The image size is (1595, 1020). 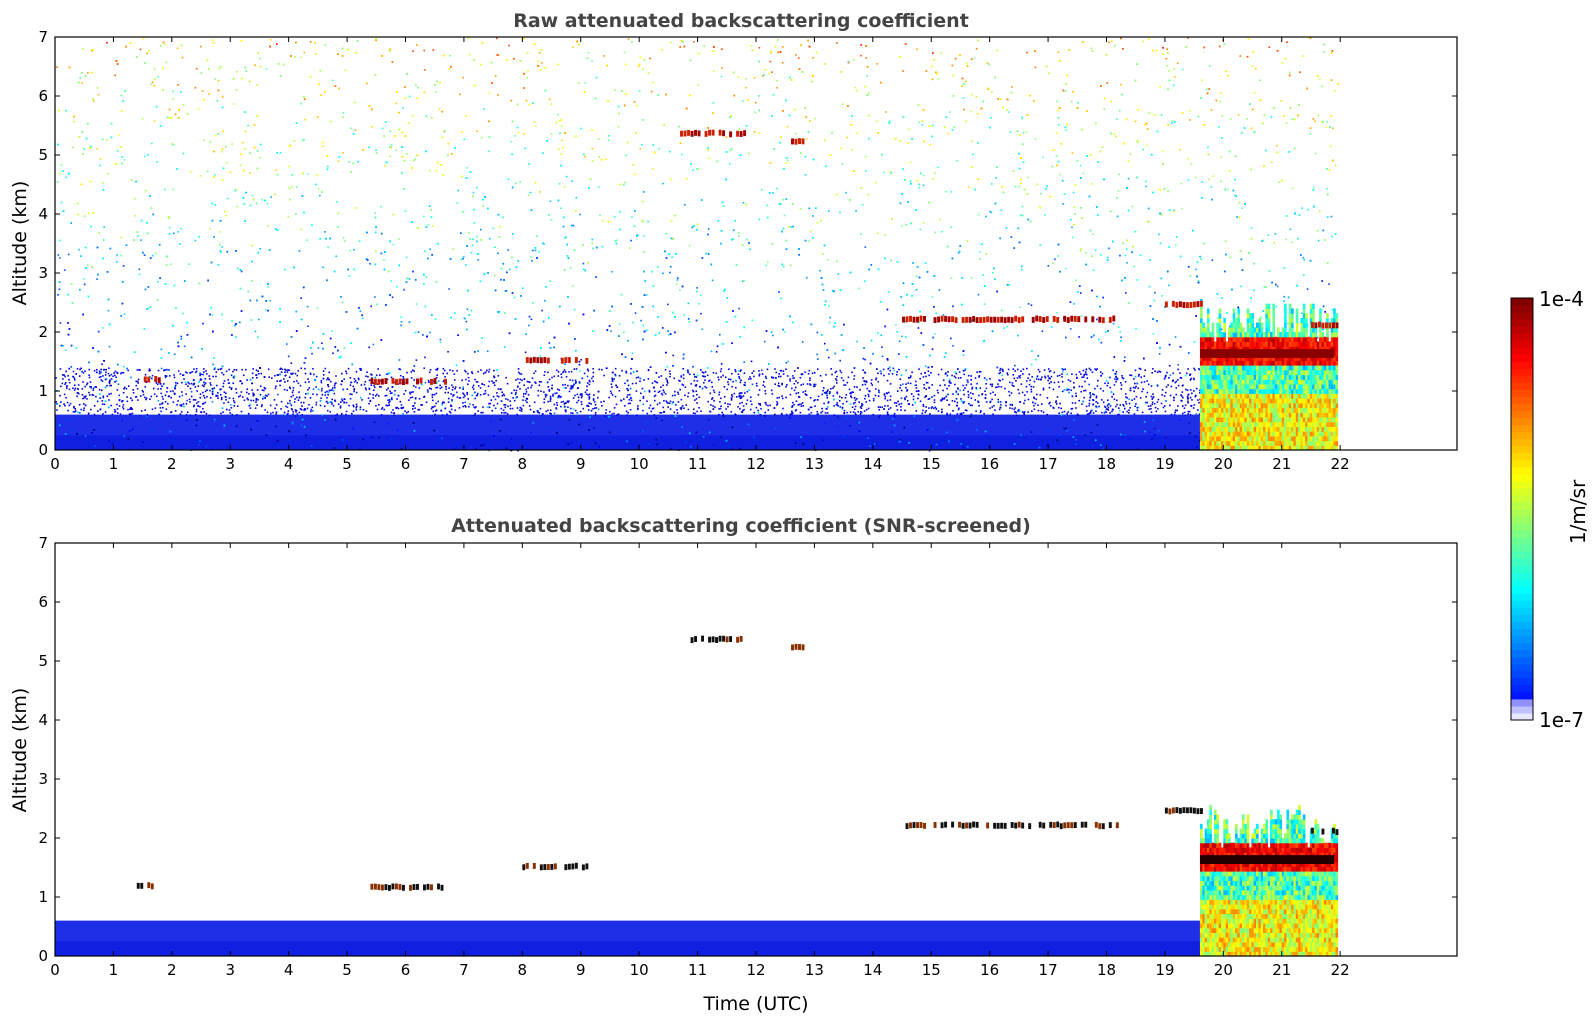 What do you see at coordinates (406, 970) in the screenshot?
I see `x-tick-label: 6` at bounding box center [406, 970].